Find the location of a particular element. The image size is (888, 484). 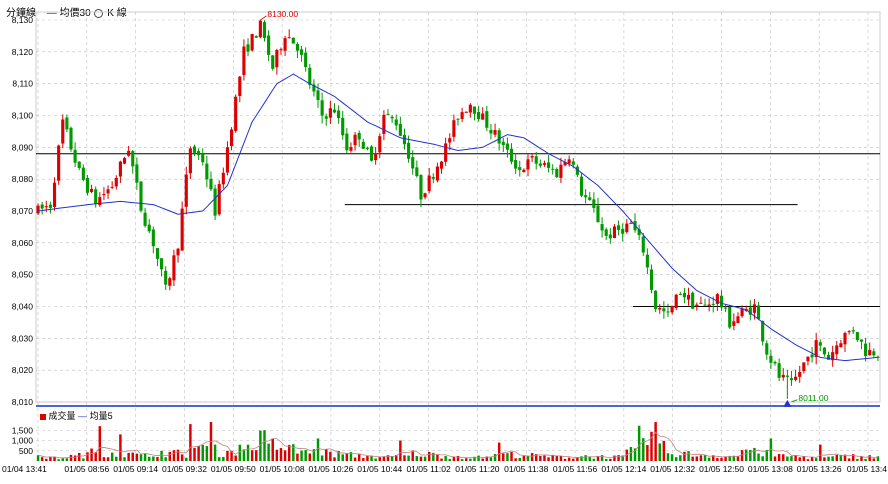

time-tick-label: 01/05 09:14 is located at coordinates (135, 469).